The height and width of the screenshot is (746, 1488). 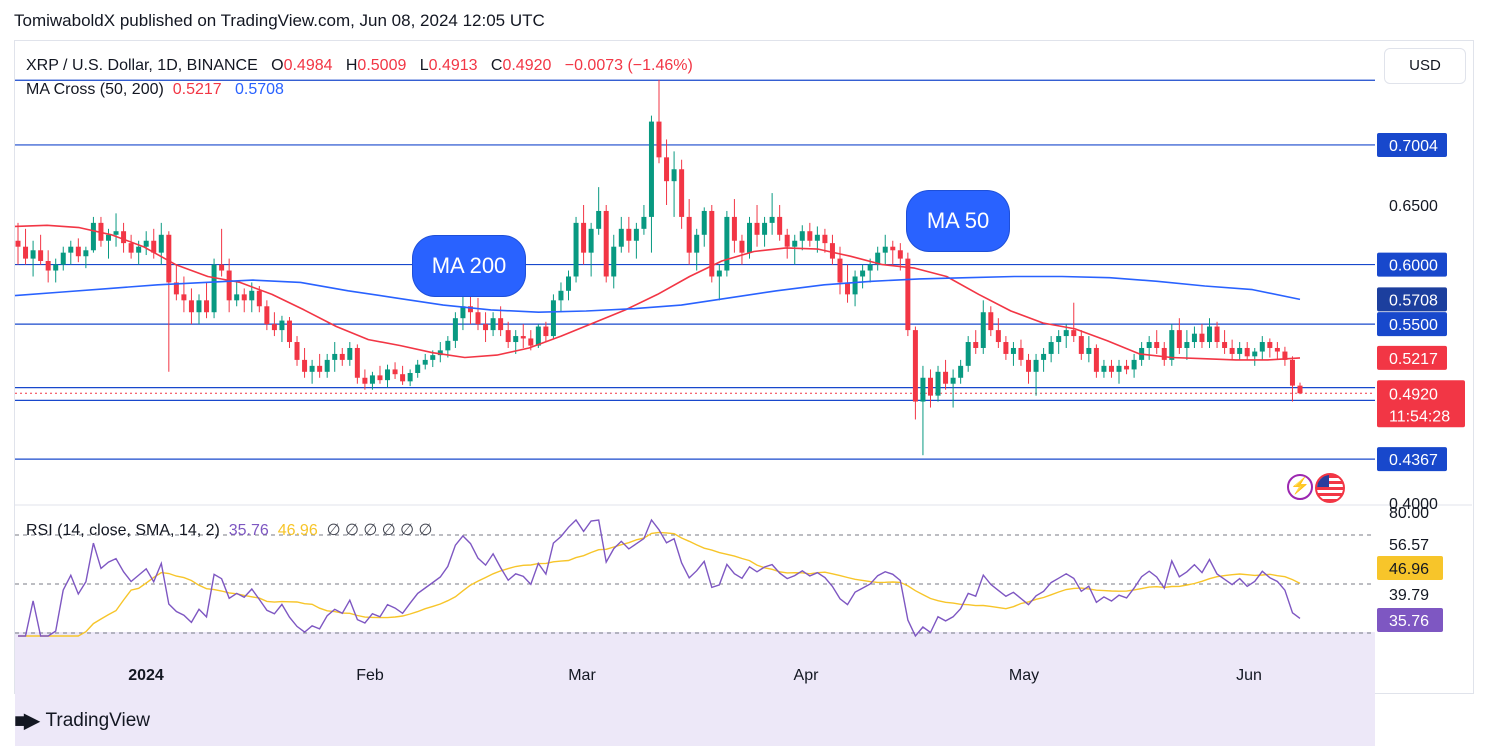 I want to click on ma50-price-label: 0.5217, so click(x=1413, y=359).